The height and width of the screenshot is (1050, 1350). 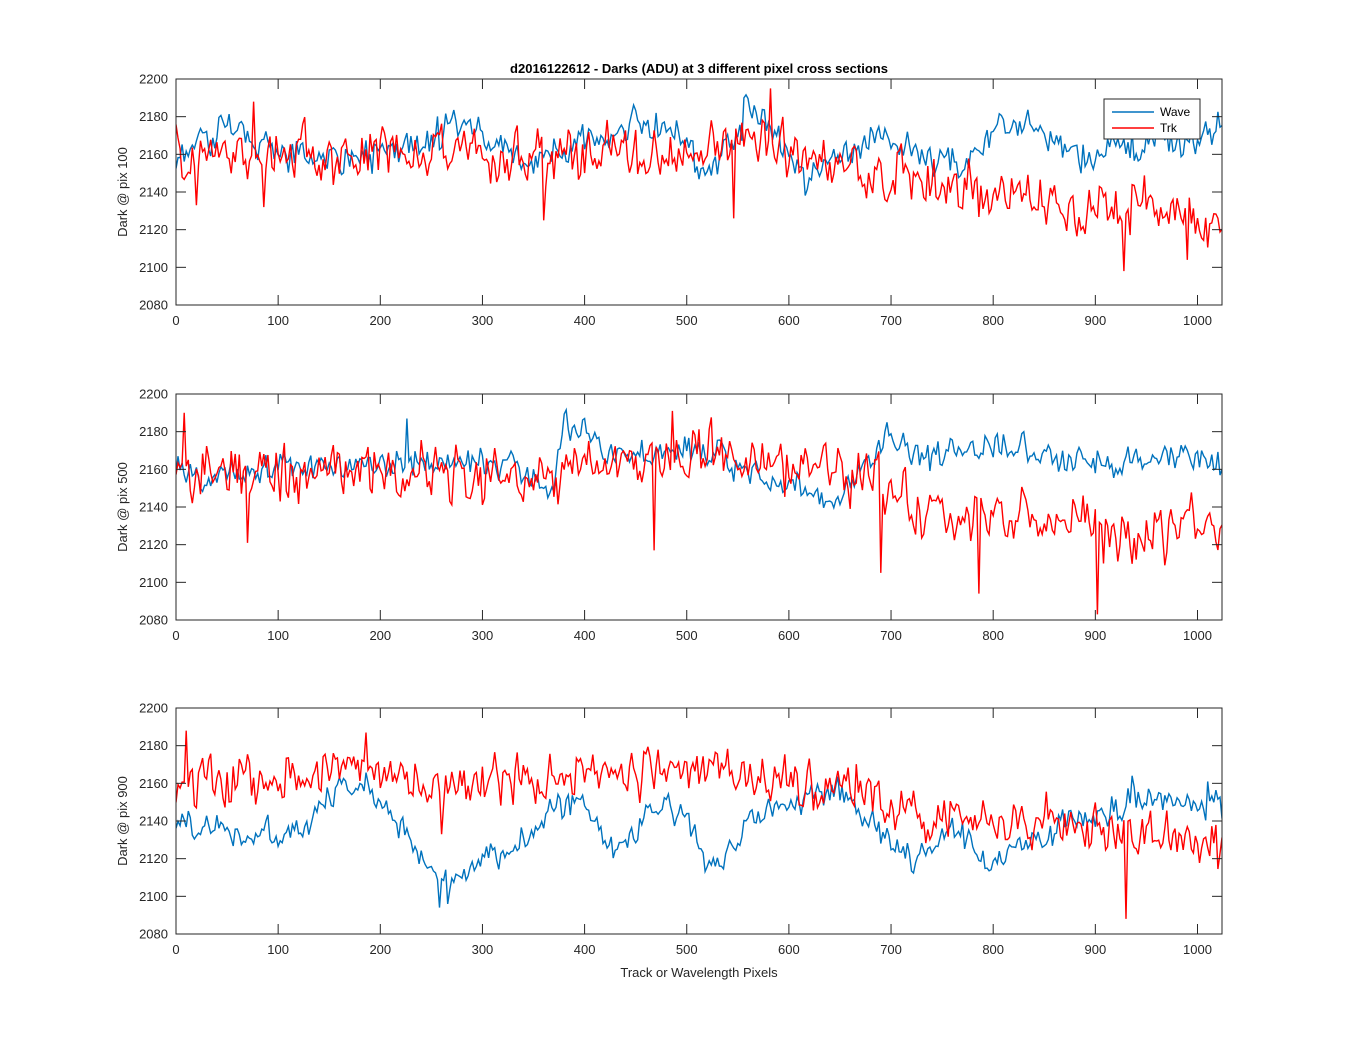 I want to click on y-axis-label: Dark @ pix 900, so click(x=122, y=821).